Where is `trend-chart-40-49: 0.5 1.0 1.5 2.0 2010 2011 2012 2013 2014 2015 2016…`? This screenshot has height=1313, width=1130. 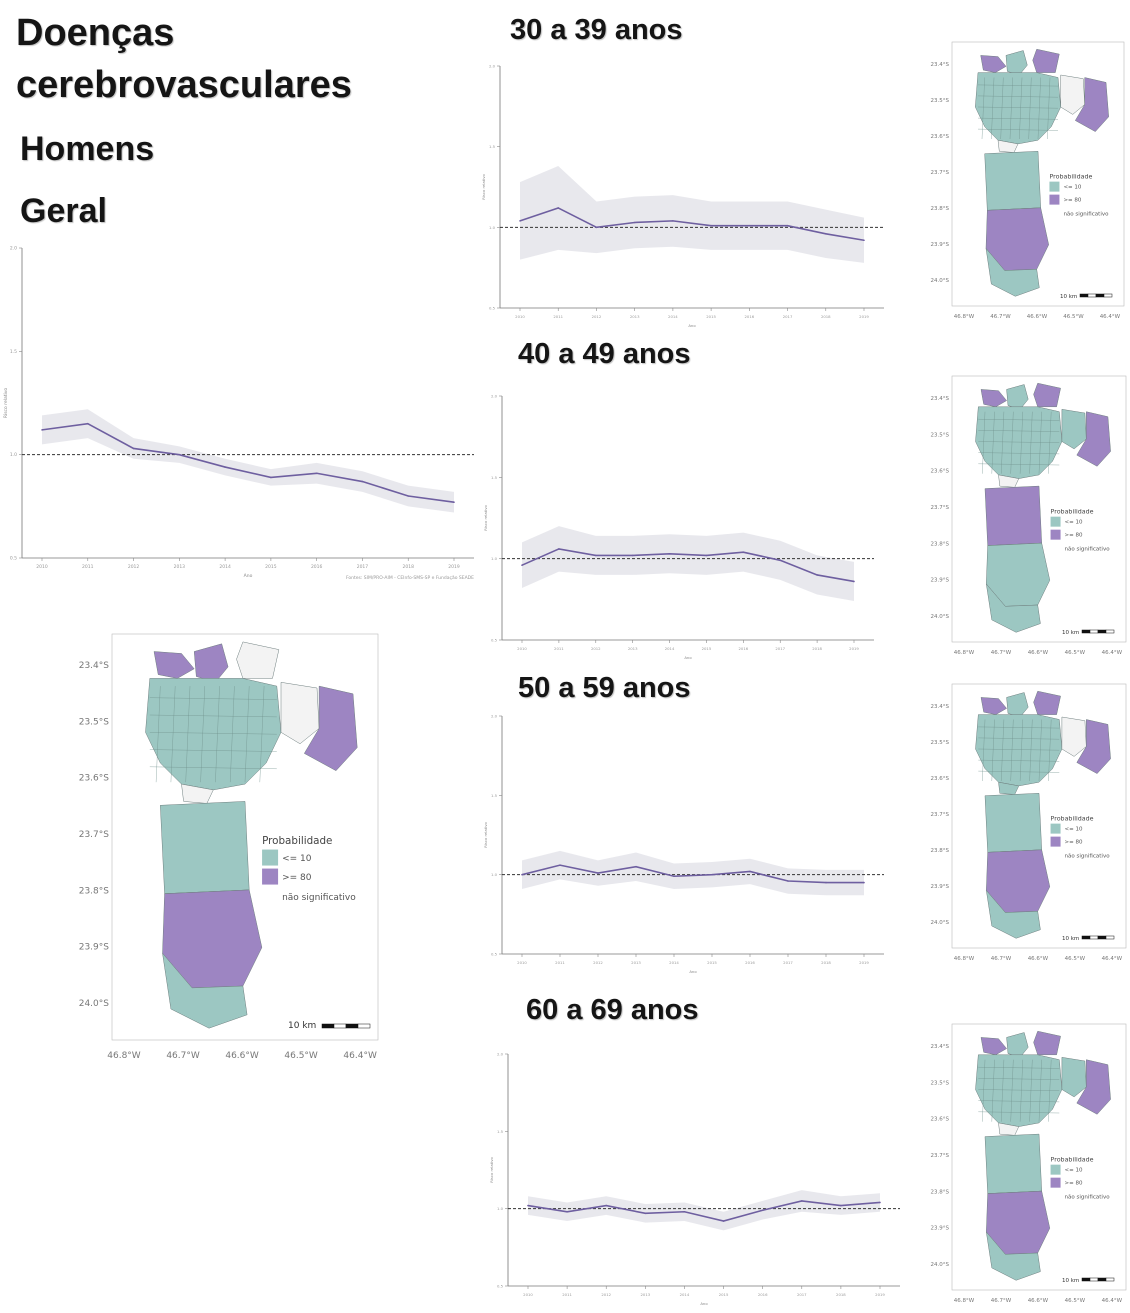 trend-chart-40-49: 0.5 1.0 1.5 2.0 2010 2011 2012 2013 2014 2015 2016… is located at coordinates (678, 527).